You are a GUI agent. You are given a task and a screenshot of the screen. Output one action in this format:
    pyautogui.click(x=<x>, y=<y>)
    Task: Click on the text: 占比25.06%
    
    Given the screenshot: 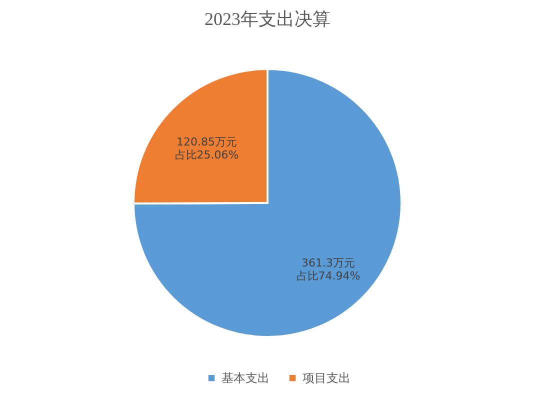 What is the action you would take?
    pyautogui.click(x=206, y=155)
    